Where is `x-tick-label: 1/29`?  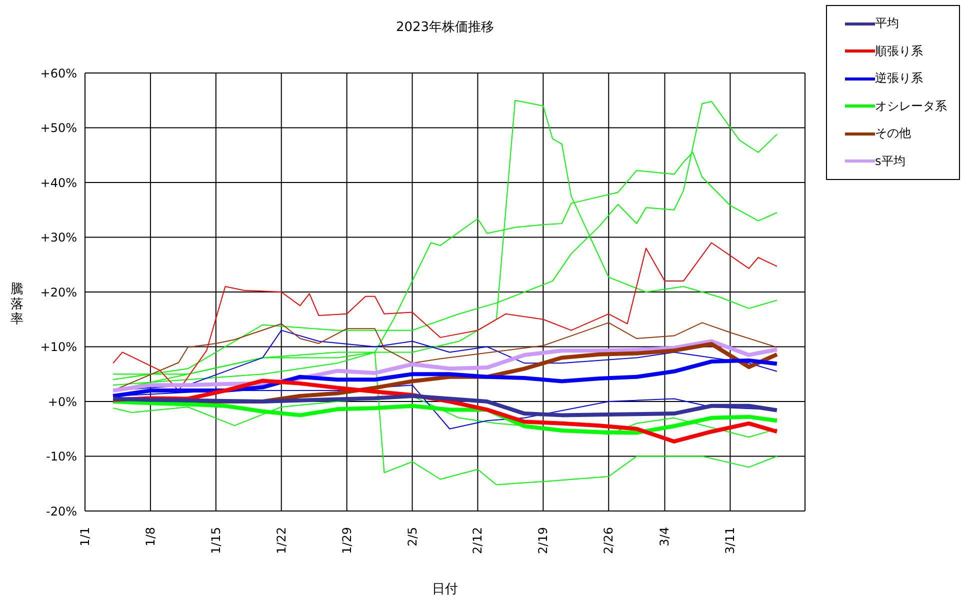
x-tick-label: 1/29 is located at coordinates (347, 540).